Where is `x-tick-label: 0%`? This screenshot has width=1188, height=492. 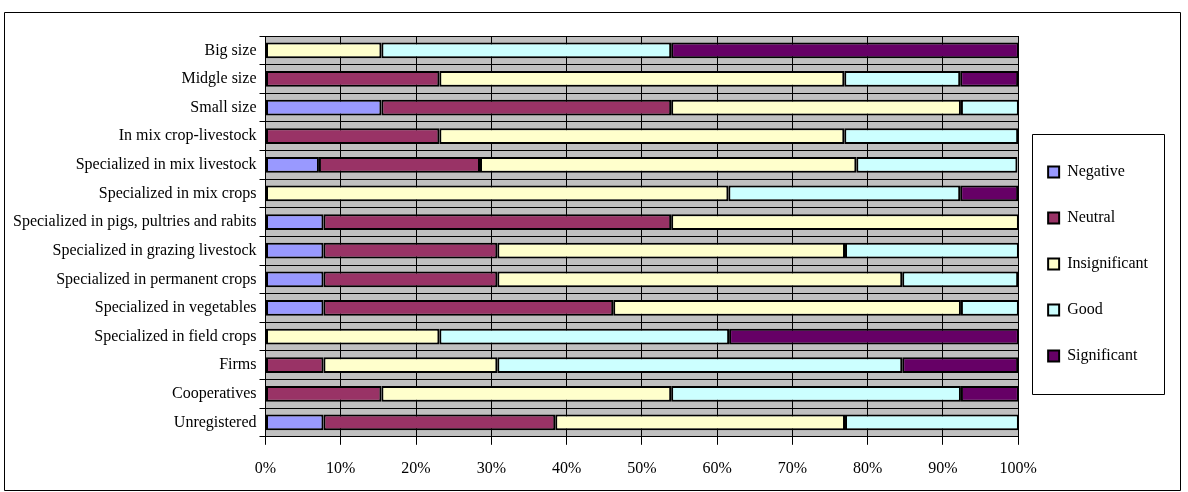 x-tick-label: 0% is located at coordinates (265, 467).